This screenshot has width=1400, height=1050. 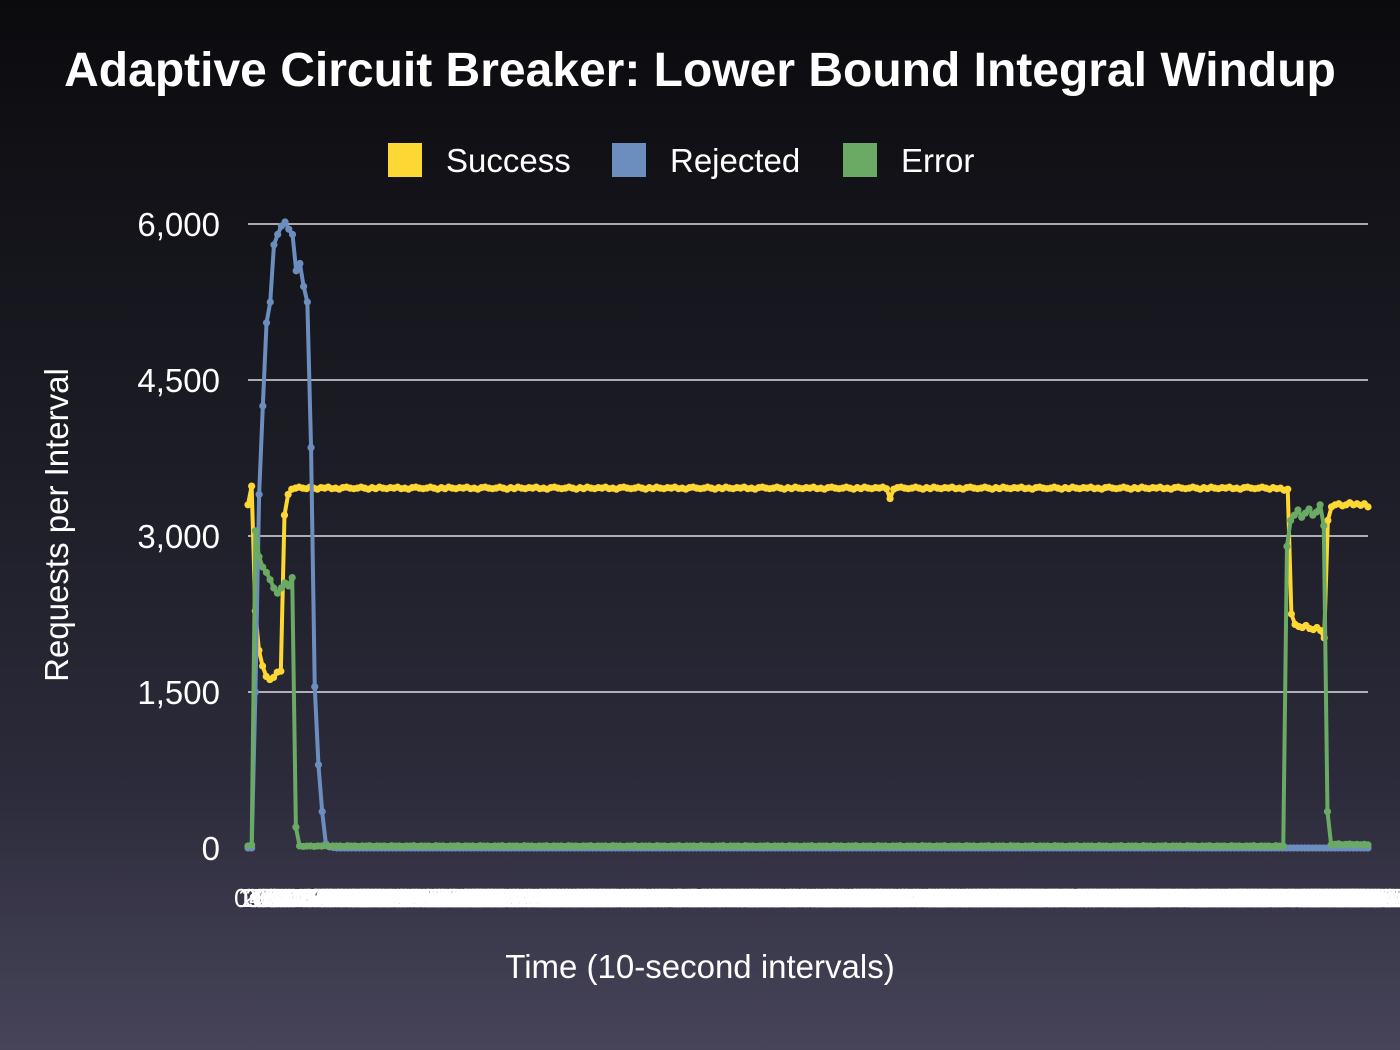 What do you see at coordinates (464, 898) in the screenshot?
I see `x-tick-label: 540s` at bounding box center [464, 898].